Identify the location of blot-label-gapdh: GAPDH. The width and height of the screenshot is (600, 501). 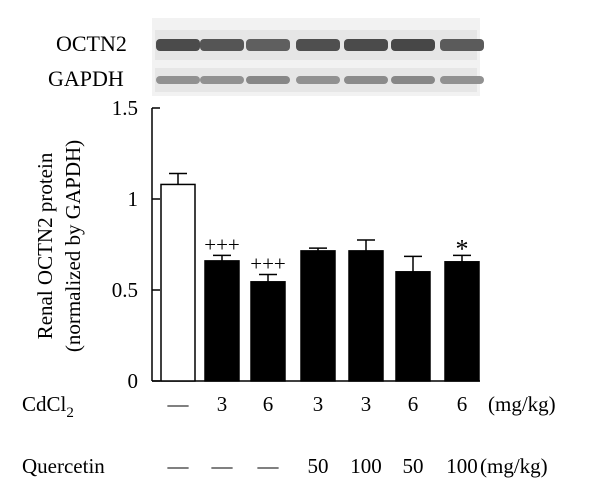
(86, 78).